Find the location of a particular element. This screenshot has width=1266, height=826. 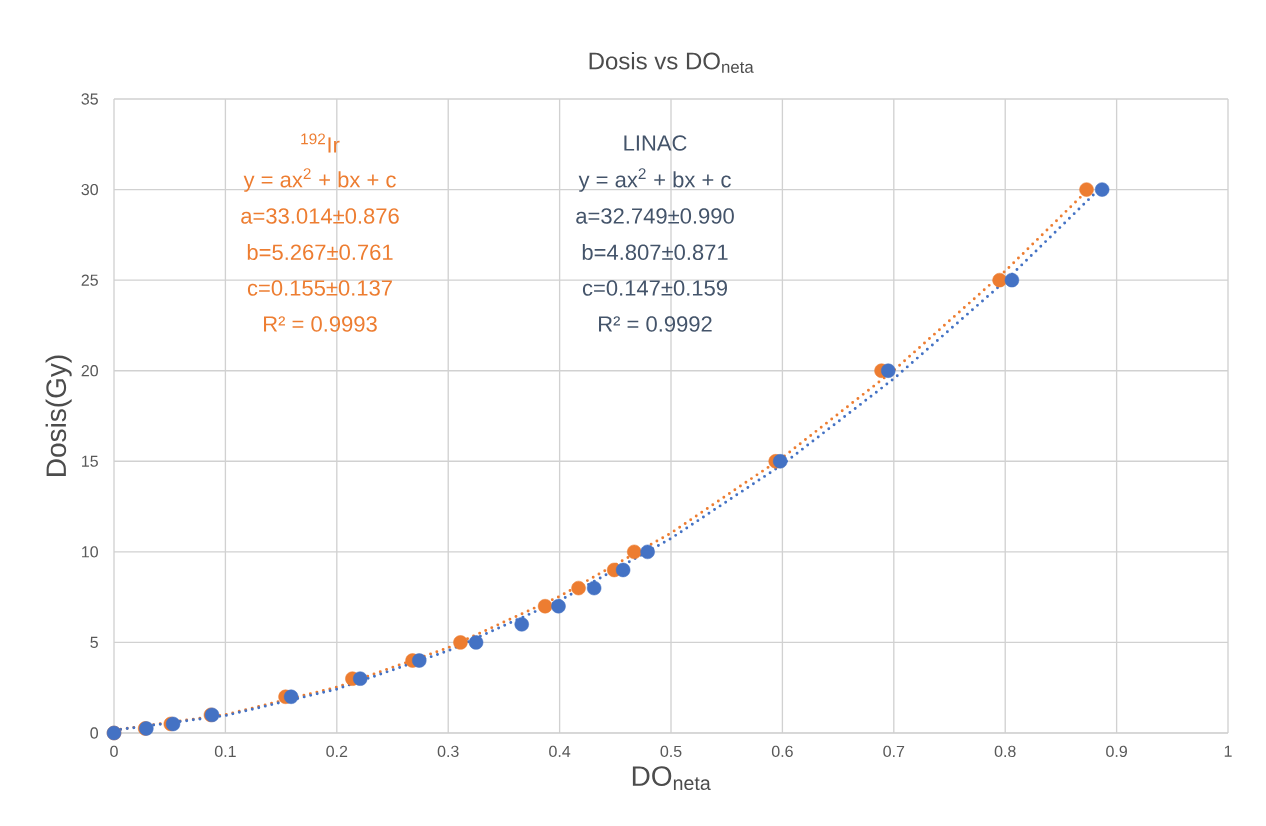

y-tick-label: 25 is located at coordinates (89, 280).